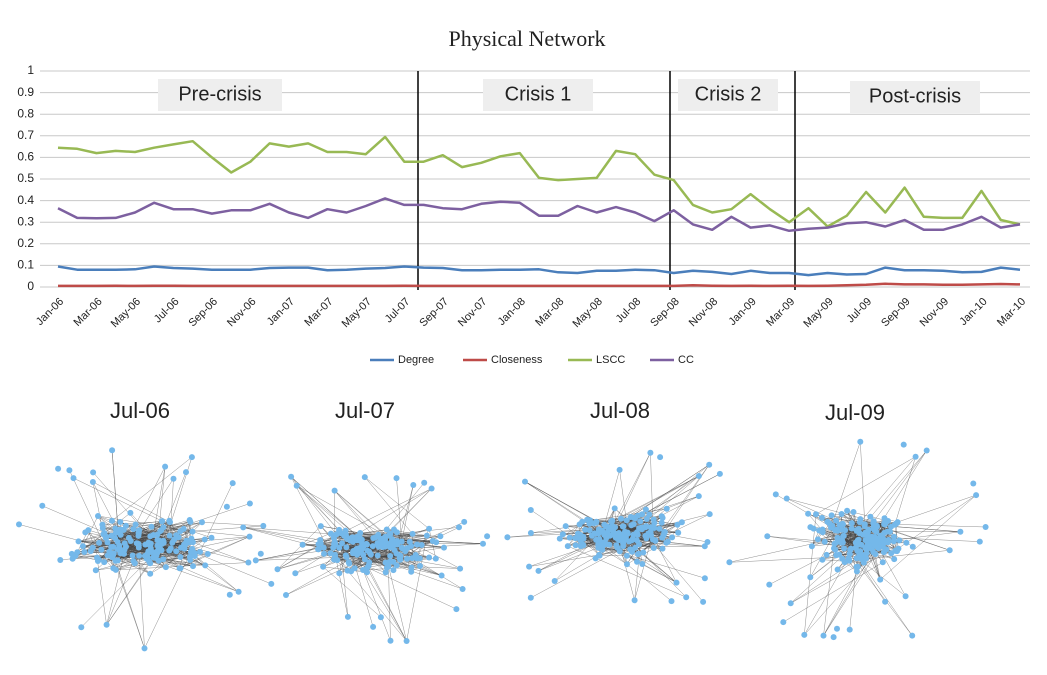 This screenshot has height=675, width=1047. I want to click on phase-label: Crisis 2, so click(728, 94).